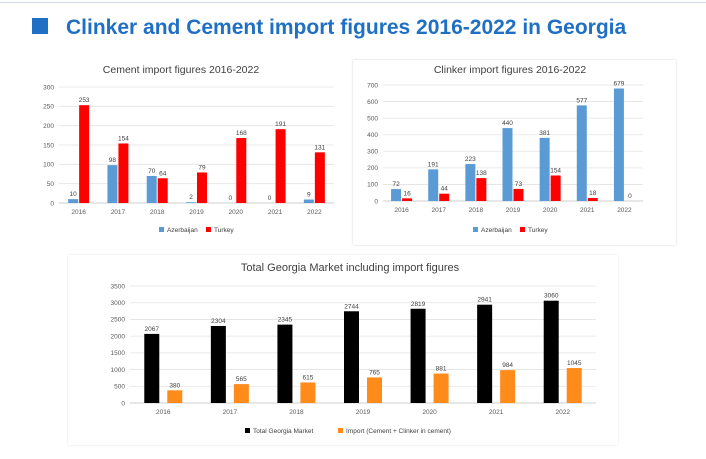 This screenshot has width=706, height=459. Describe the element at coordinates (481, 173) in the screenshot. I see `data-label: 138` at that location.